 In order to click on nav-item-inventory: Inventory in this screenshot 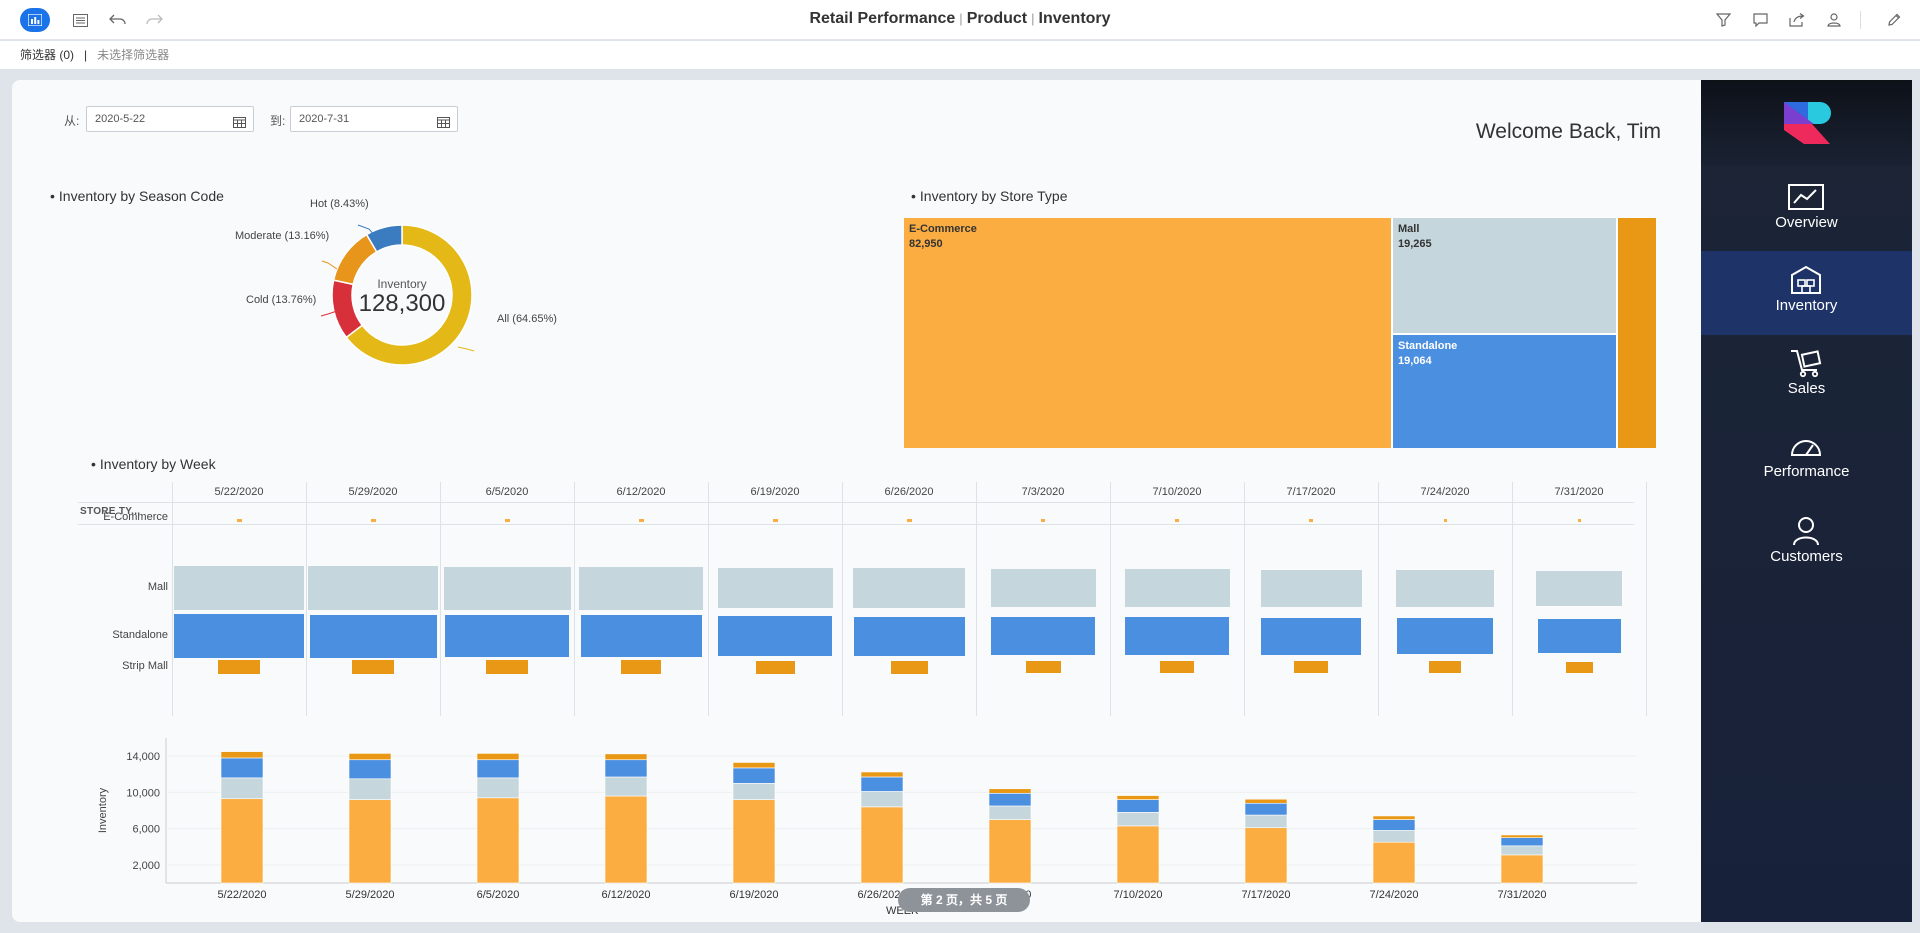, I will do `click(1806, 293)`.